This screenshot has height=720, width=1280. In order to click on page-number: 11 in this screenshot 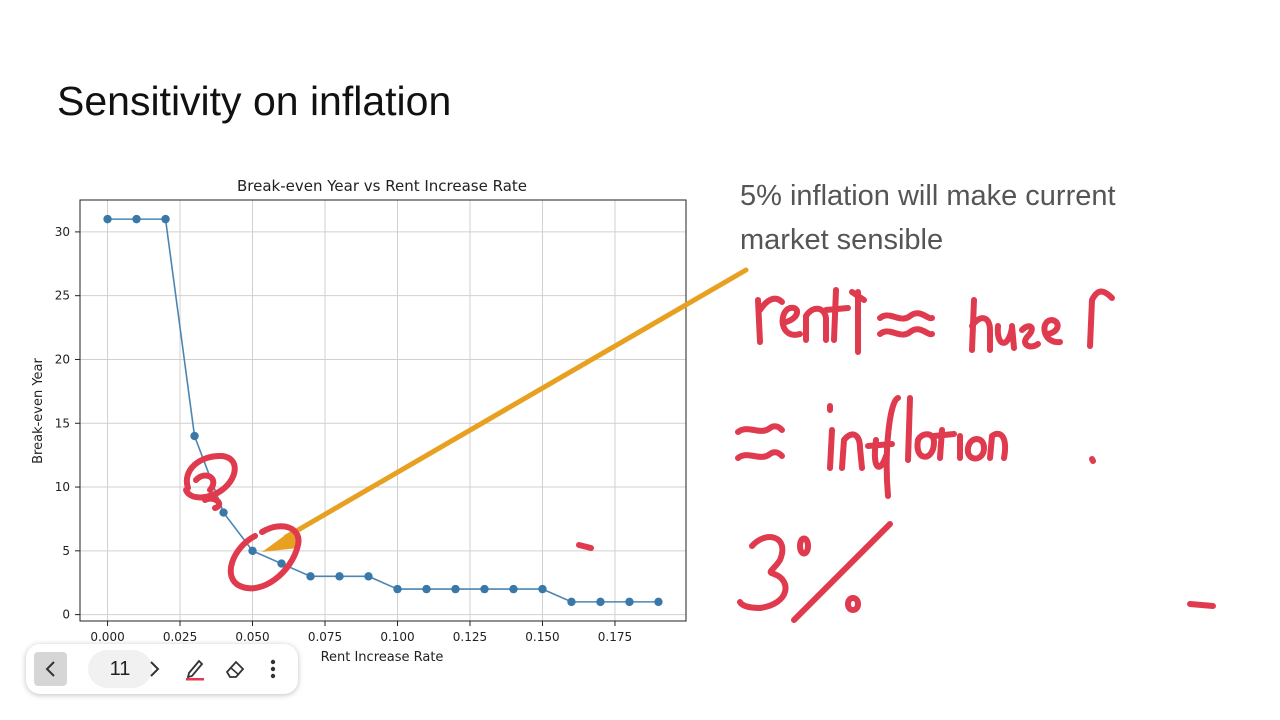, I will do `click(120, 669)`.